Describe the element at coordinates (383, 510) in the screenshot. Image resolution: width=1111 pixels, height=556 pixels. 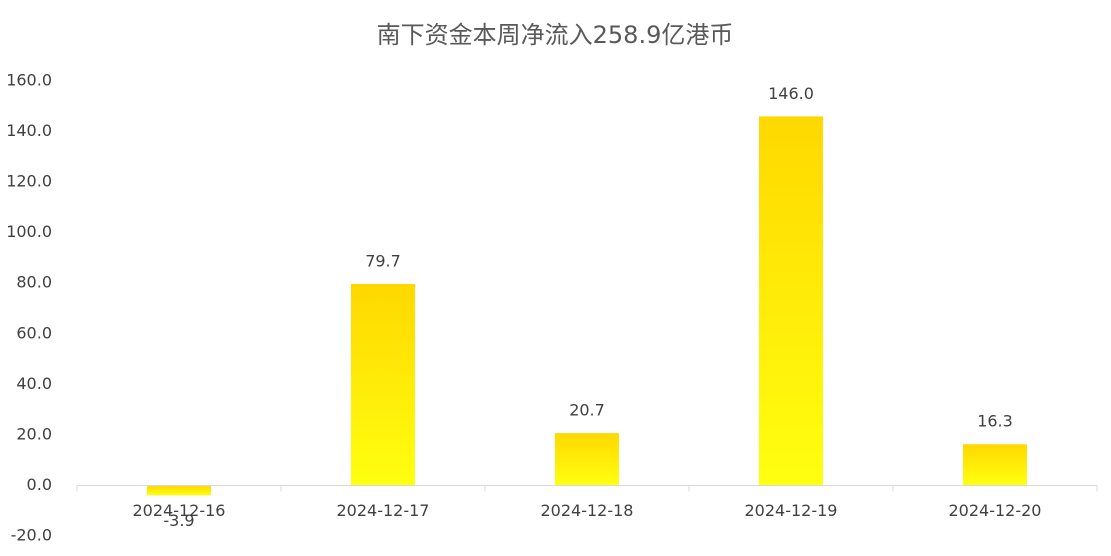
I see `x-tick-label: 2024-12-17` at that location.